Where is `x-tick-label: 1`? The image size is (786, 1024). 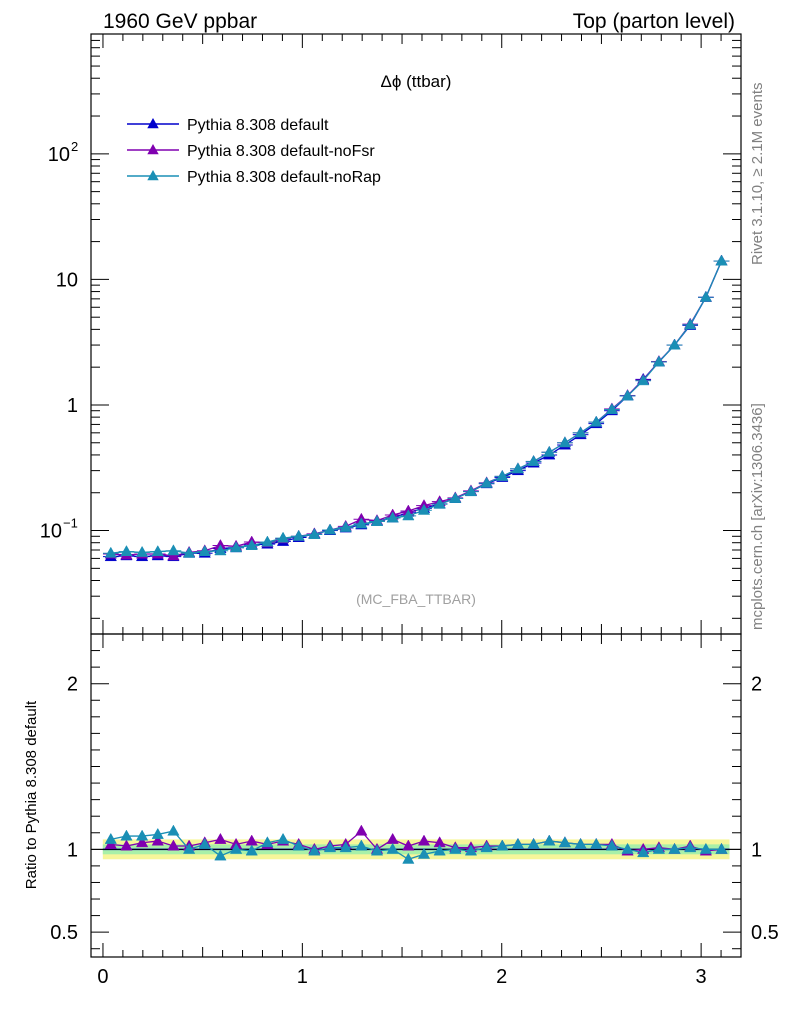 x-tick-label: 1 is located at coordinates (302, 977).